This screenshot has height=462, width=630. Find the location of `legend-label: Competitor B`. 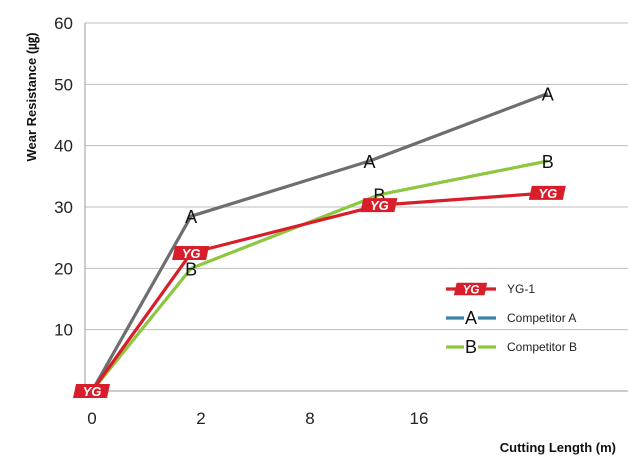

legend-label: Competitor B is located at coordinates (542, 347).